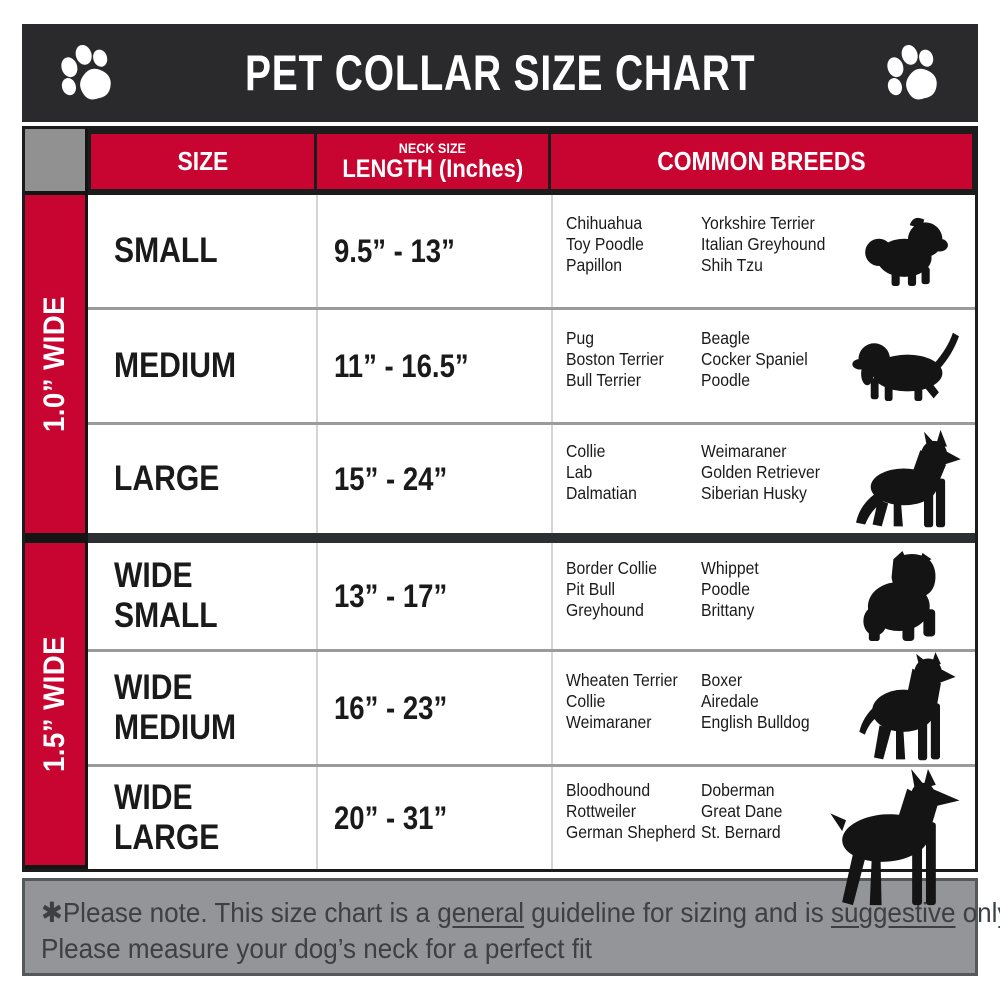 The height and width of the screenshot is (1000, 1000). Describe the element at coordinates (728, 609) in the screenshot. I see `breed: Brittany` at that location.